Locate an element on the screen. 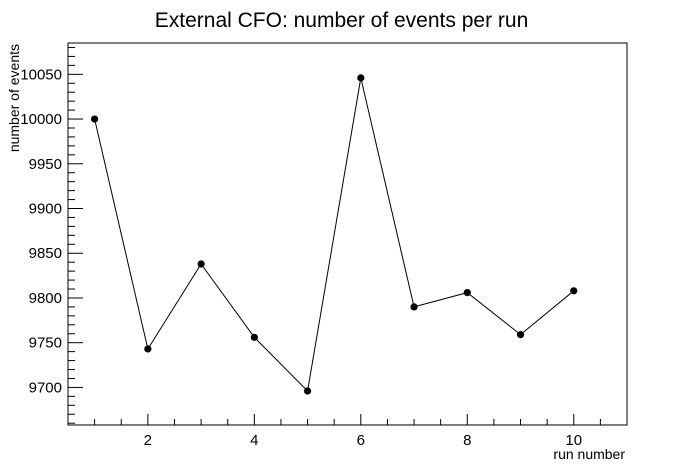 This screenshot has width=683, height=476. y-axis-ticks is located at coordinates (75, 235).